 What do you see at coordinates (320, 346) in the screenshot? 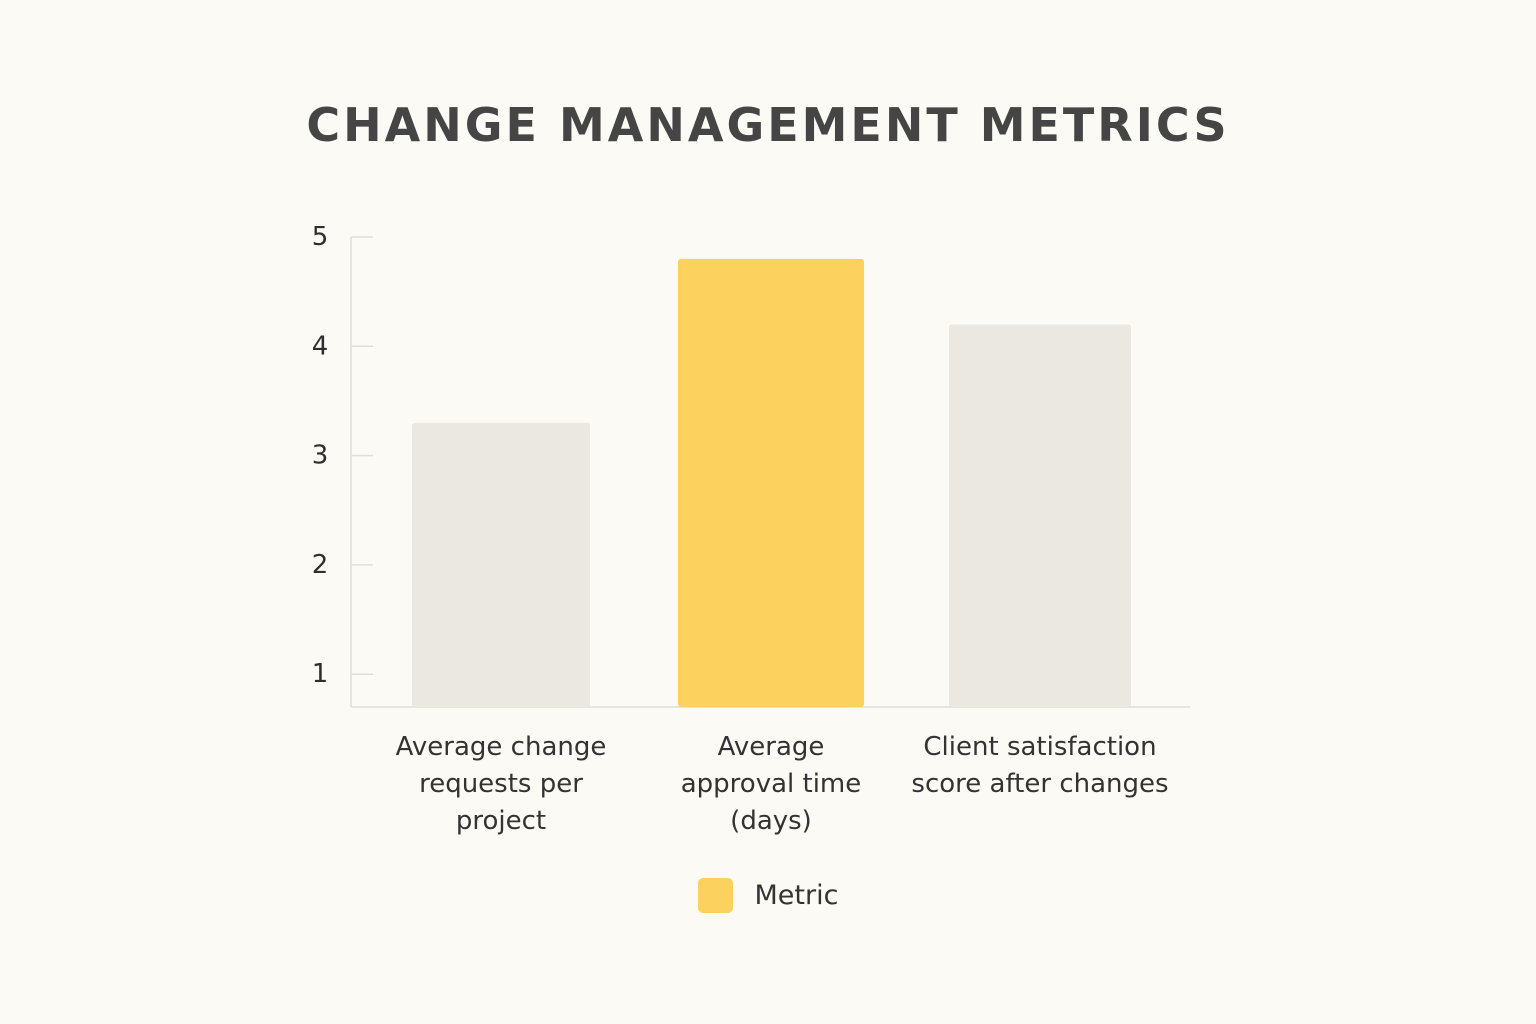
I see `y-tick-label: 4` at bounding box center [320, 346].